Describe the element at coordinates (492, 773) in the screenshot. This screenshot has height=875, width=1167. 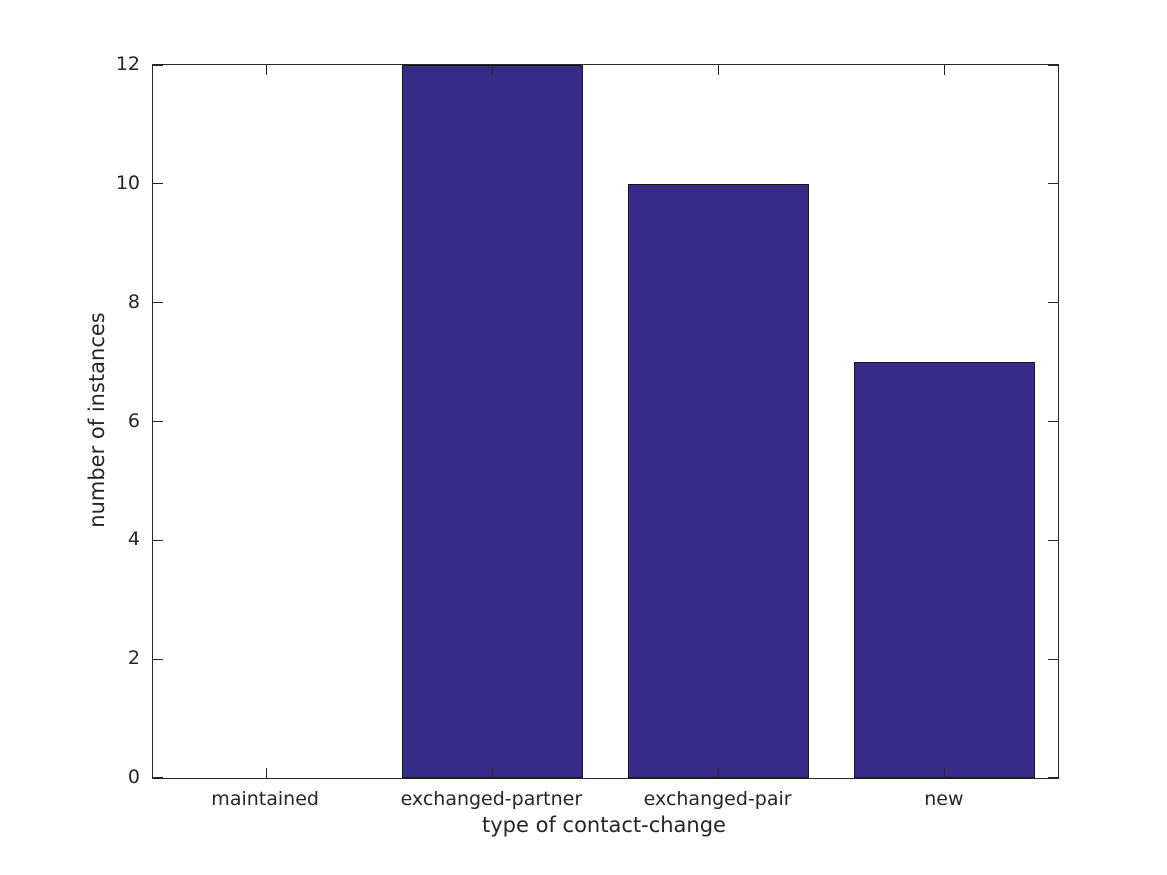
I see `x-tick-bottom-exchanged-partner` at that location.